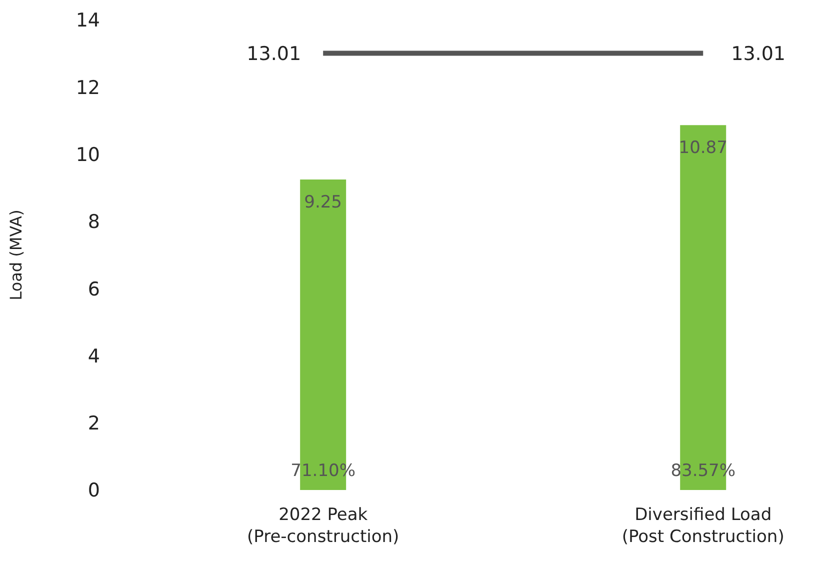 Image resolution: width=831 pixels, height=567 pixels. What do you see at coordinates (94, 289) in the screenshot?
I see `y-tick-label: 6` at bounding box center [94, 289].